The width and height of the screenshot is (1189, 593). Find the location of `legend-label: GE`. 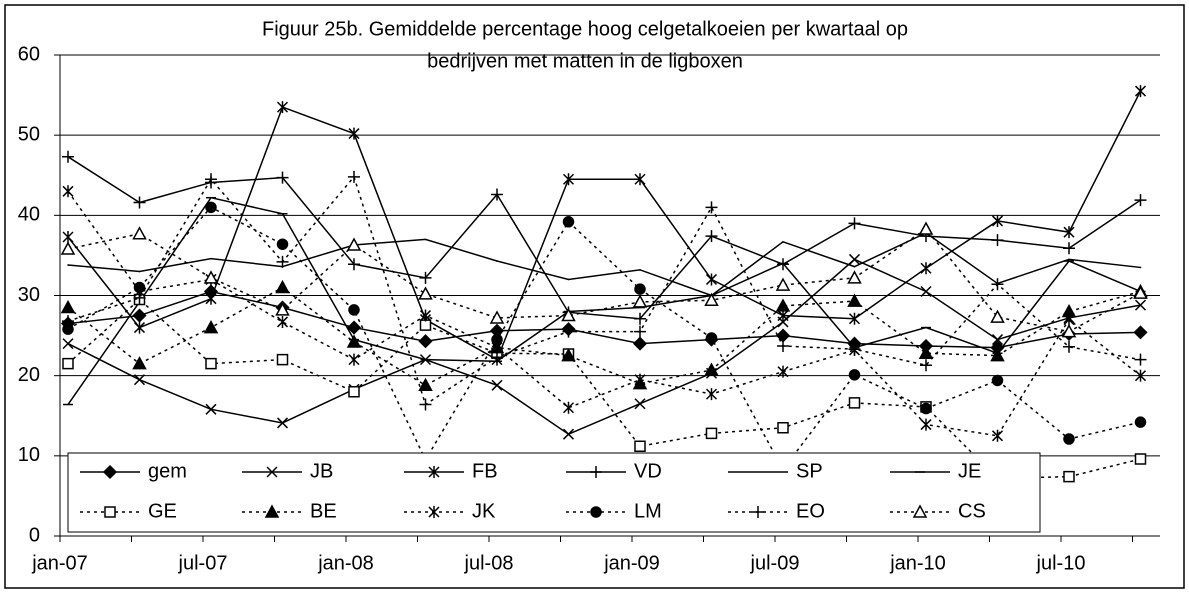

legend-label: GE is located at coordinates (162, 511).